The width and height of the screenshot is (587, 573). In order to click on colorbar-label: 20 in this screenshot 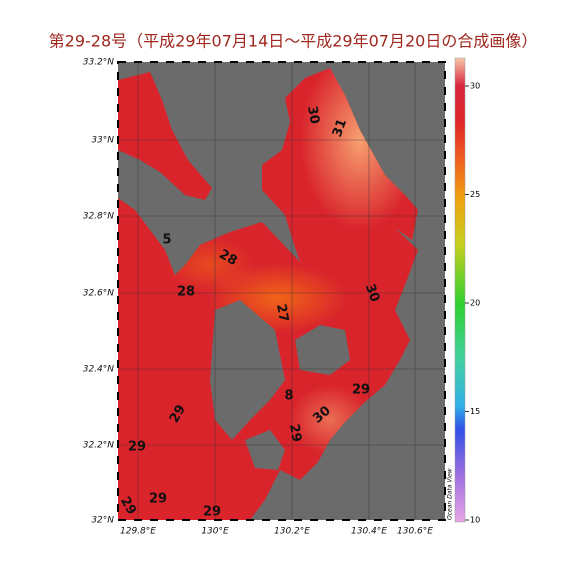, I will do `click(475, 303)`.